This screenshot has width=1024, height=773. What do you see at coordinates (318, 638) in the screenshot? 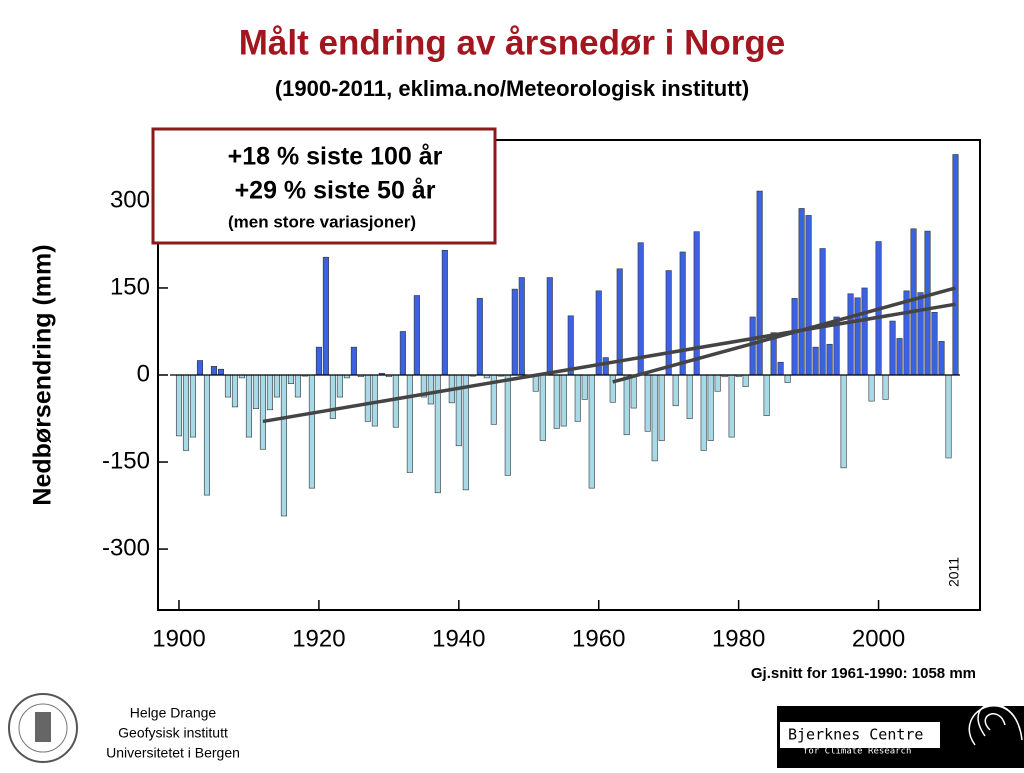
I see `x-tick-label: 1920` at bounding box center [318, 638].